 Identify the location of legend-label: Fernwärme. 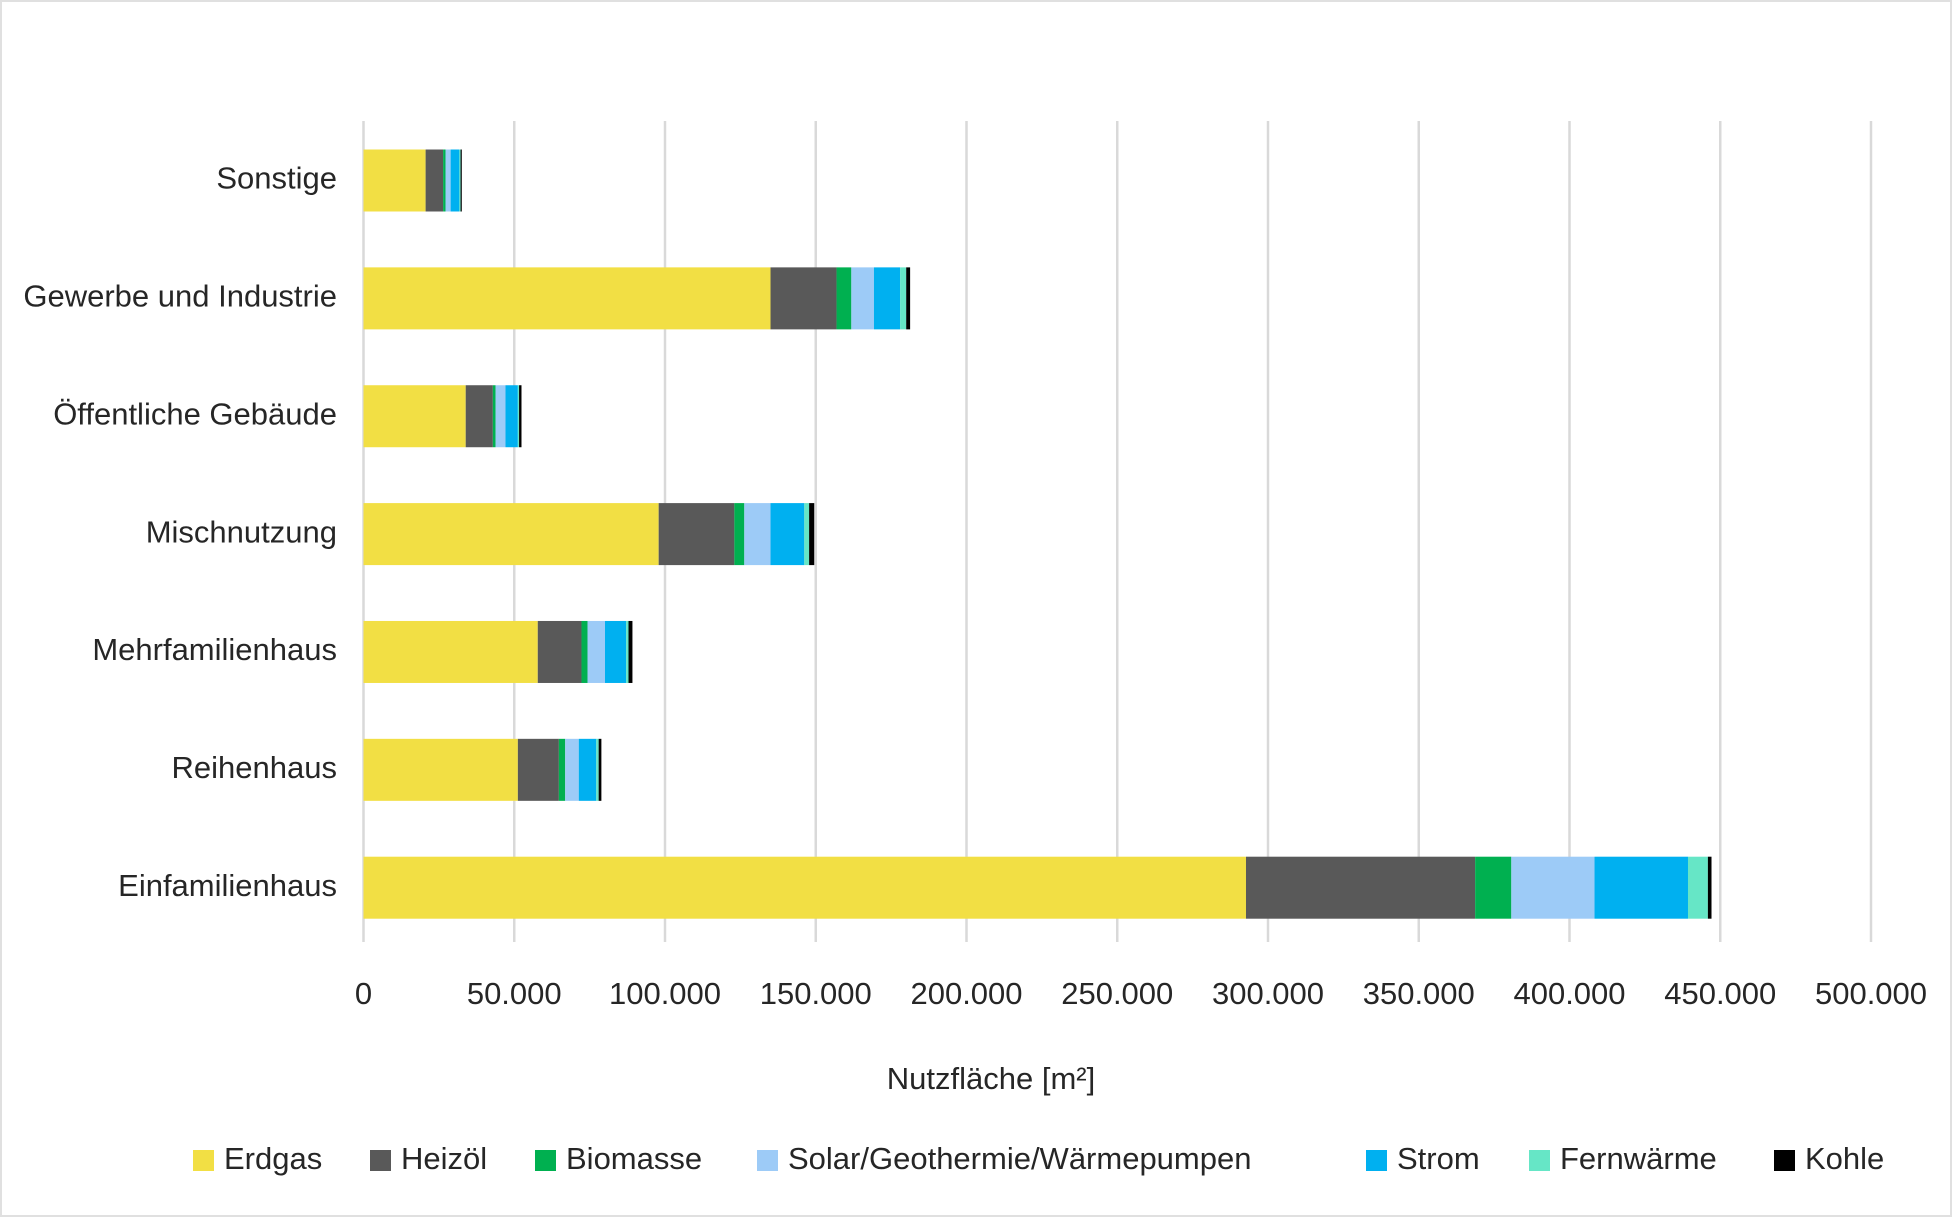
(1638, 1158).